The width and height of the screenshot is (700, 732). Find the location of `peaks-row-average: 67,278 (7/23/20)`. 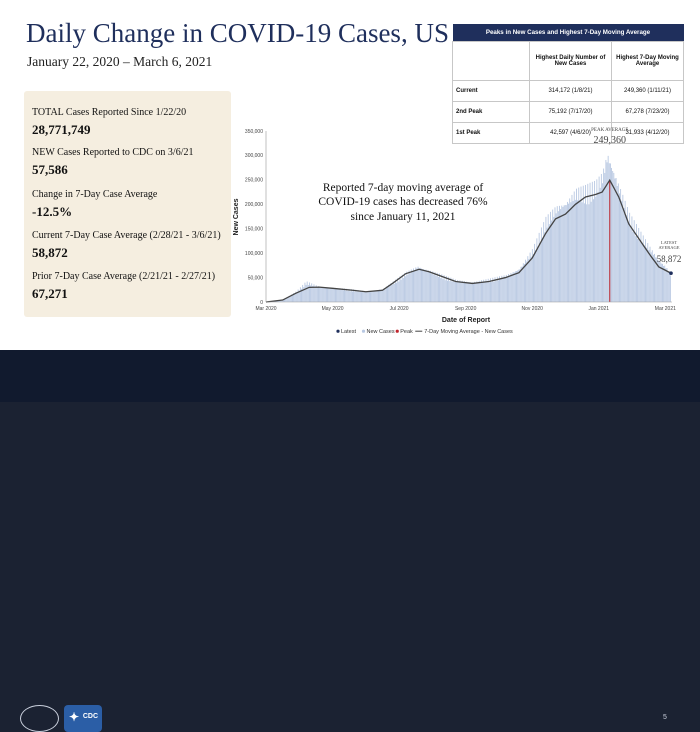

peaks-row-average: 67,278 (7/23/20) is located at coordinates (647, 112).